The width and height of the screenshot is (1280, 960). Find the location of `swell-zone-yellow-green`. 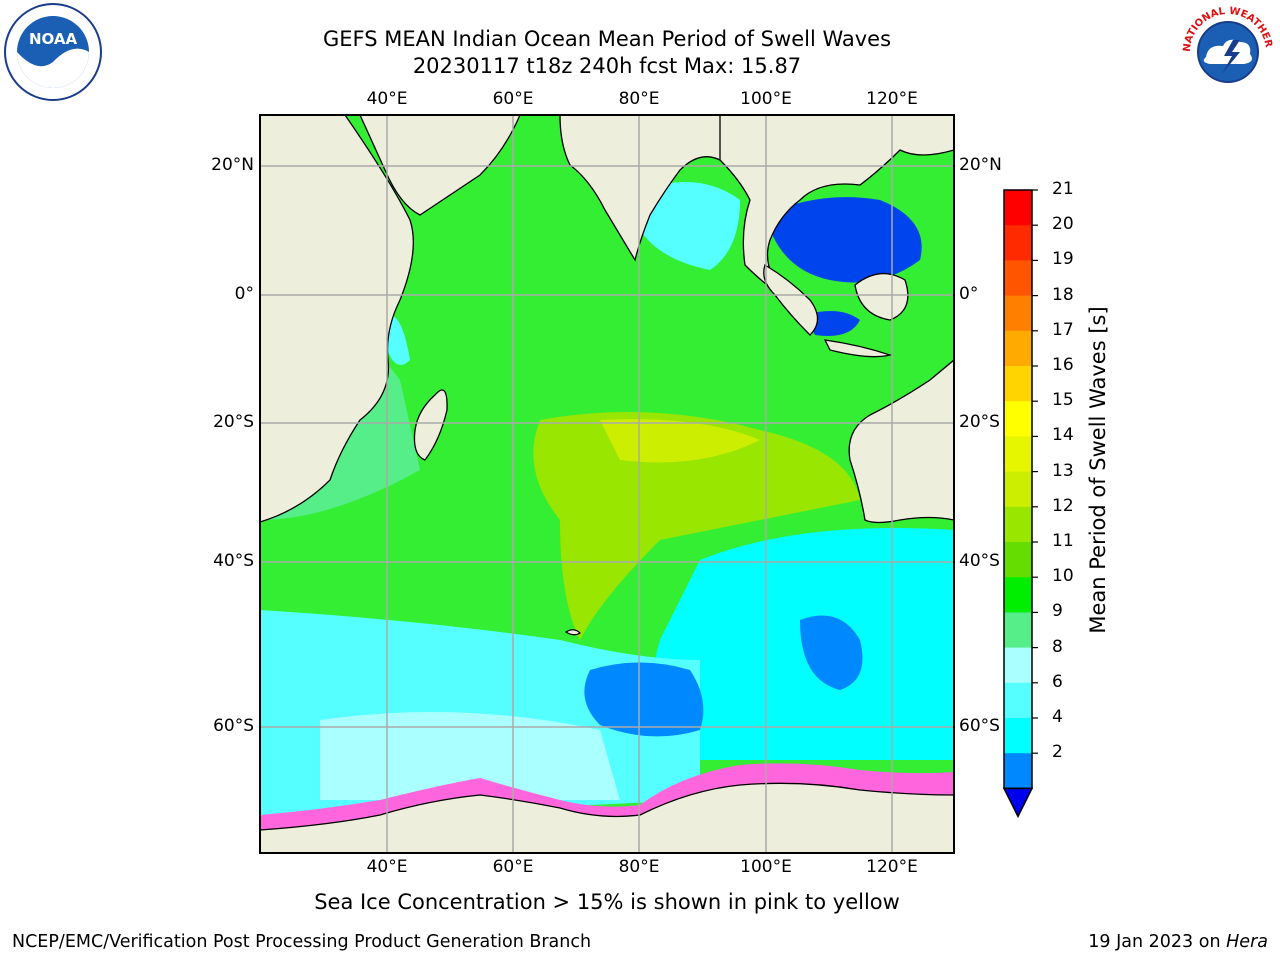

swell-zone-yellow-green is located at coordinates (696, 526).